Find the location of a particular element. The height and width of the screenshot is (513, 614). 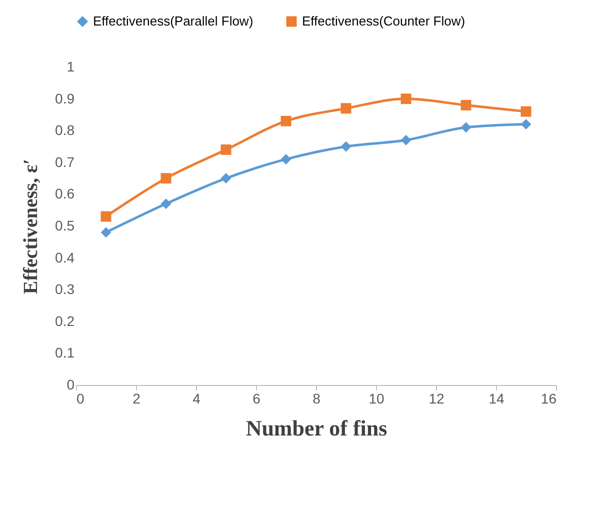

x-axis-title: Number of fins is located at coordinates (317, 428).